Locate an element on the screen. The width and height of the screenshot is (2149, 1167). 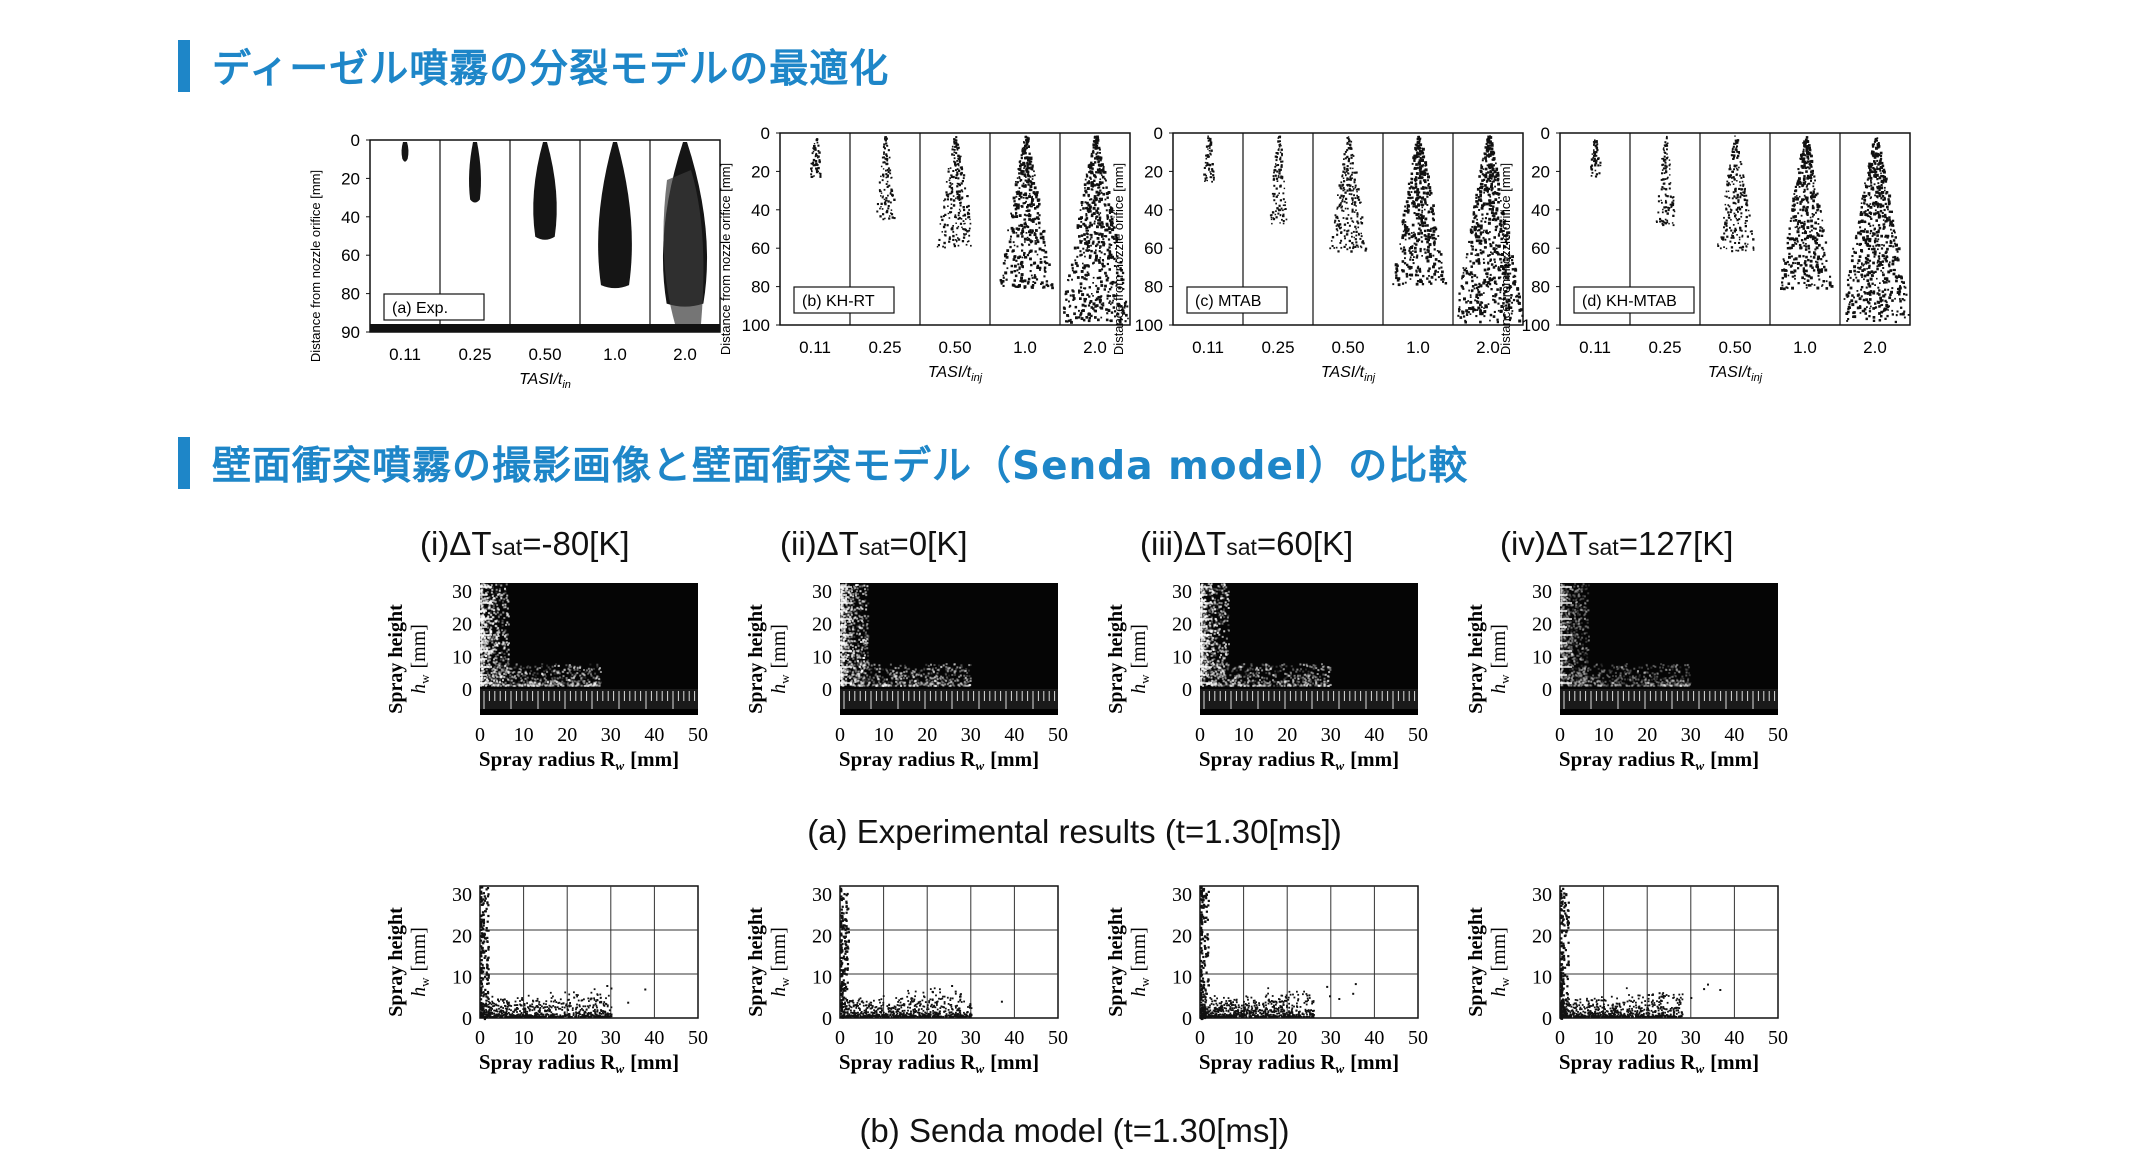
photo-droplet is located at coordinates (485, 681).